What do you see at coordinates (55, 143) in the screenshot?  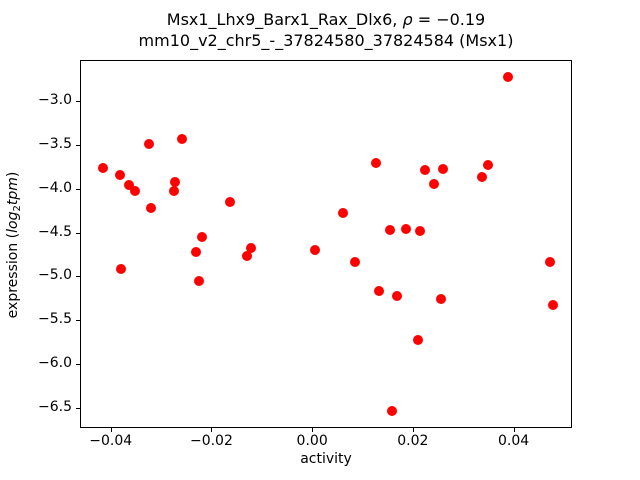 I see `y-tick-label: −3.5` at bounding box center [55, 143].